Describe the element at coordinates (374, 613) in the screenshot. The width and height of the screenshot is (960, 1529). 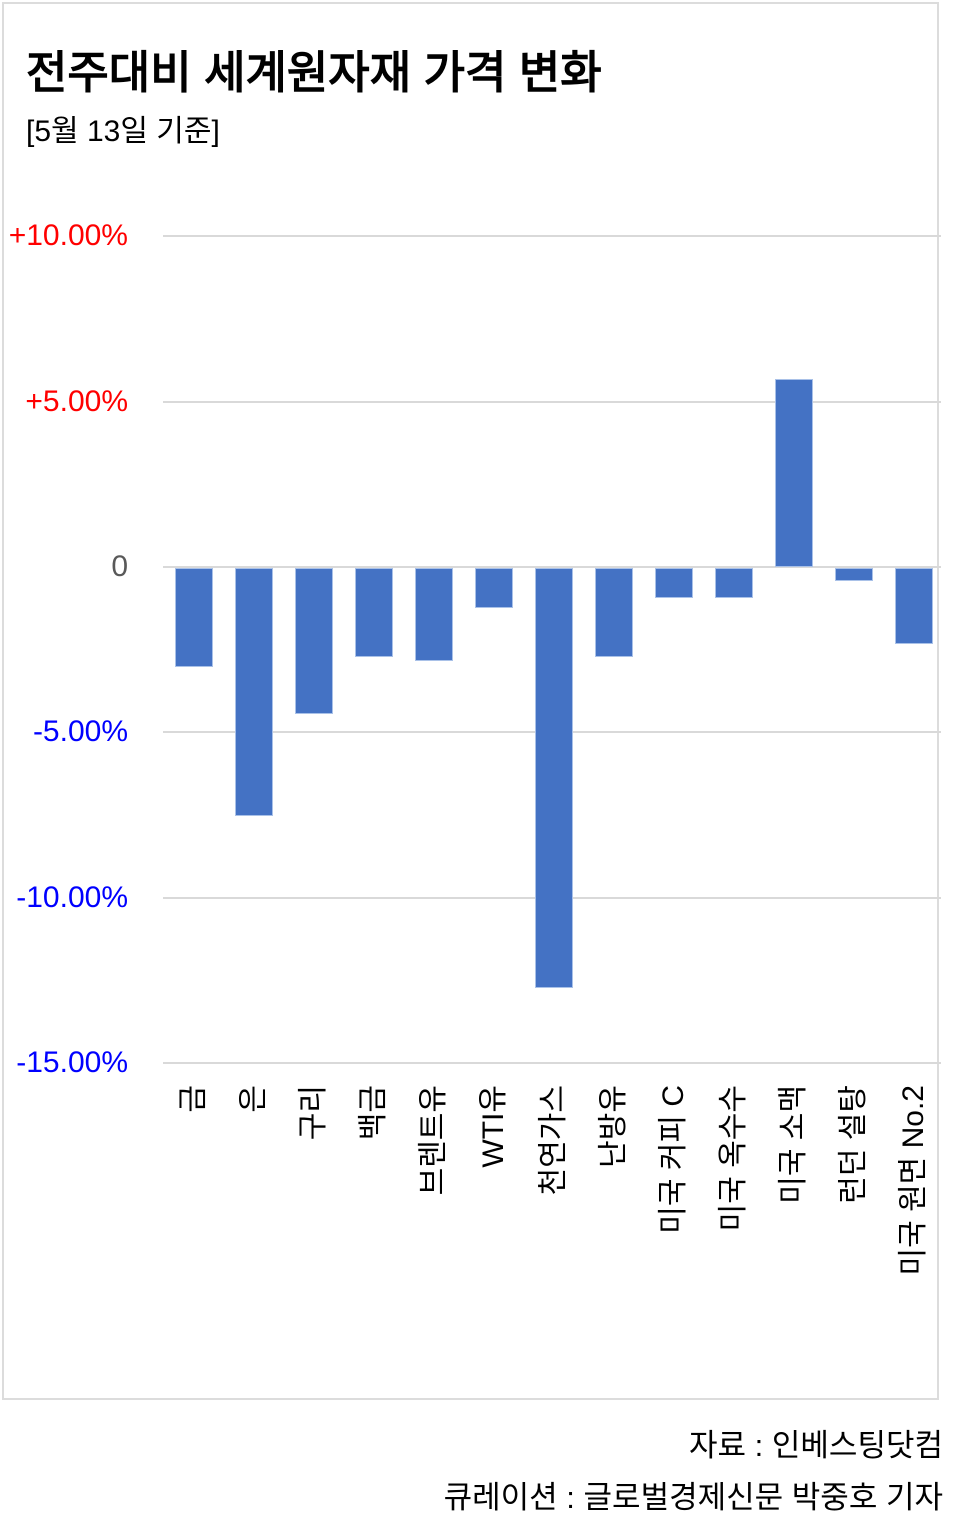
I see `bar-백금` at that location.